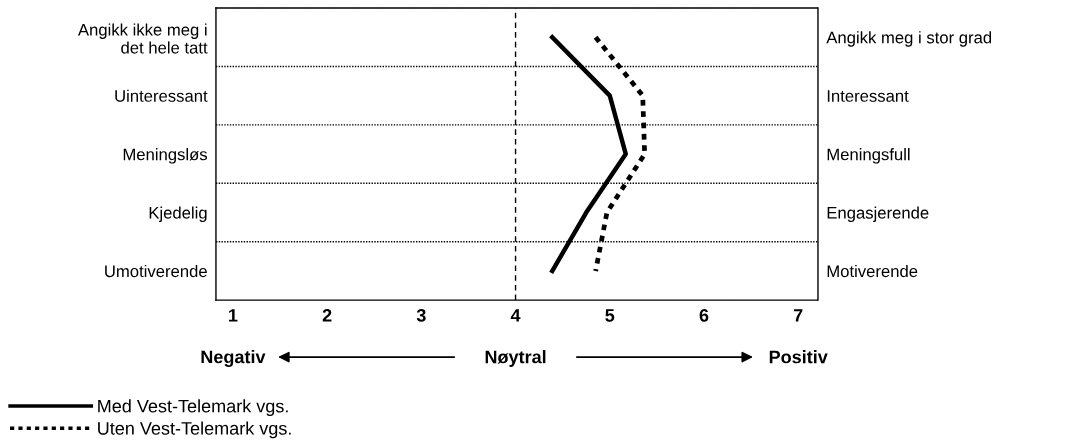  I want to click on y2-tick-label: Interessant, so click(868, 96).